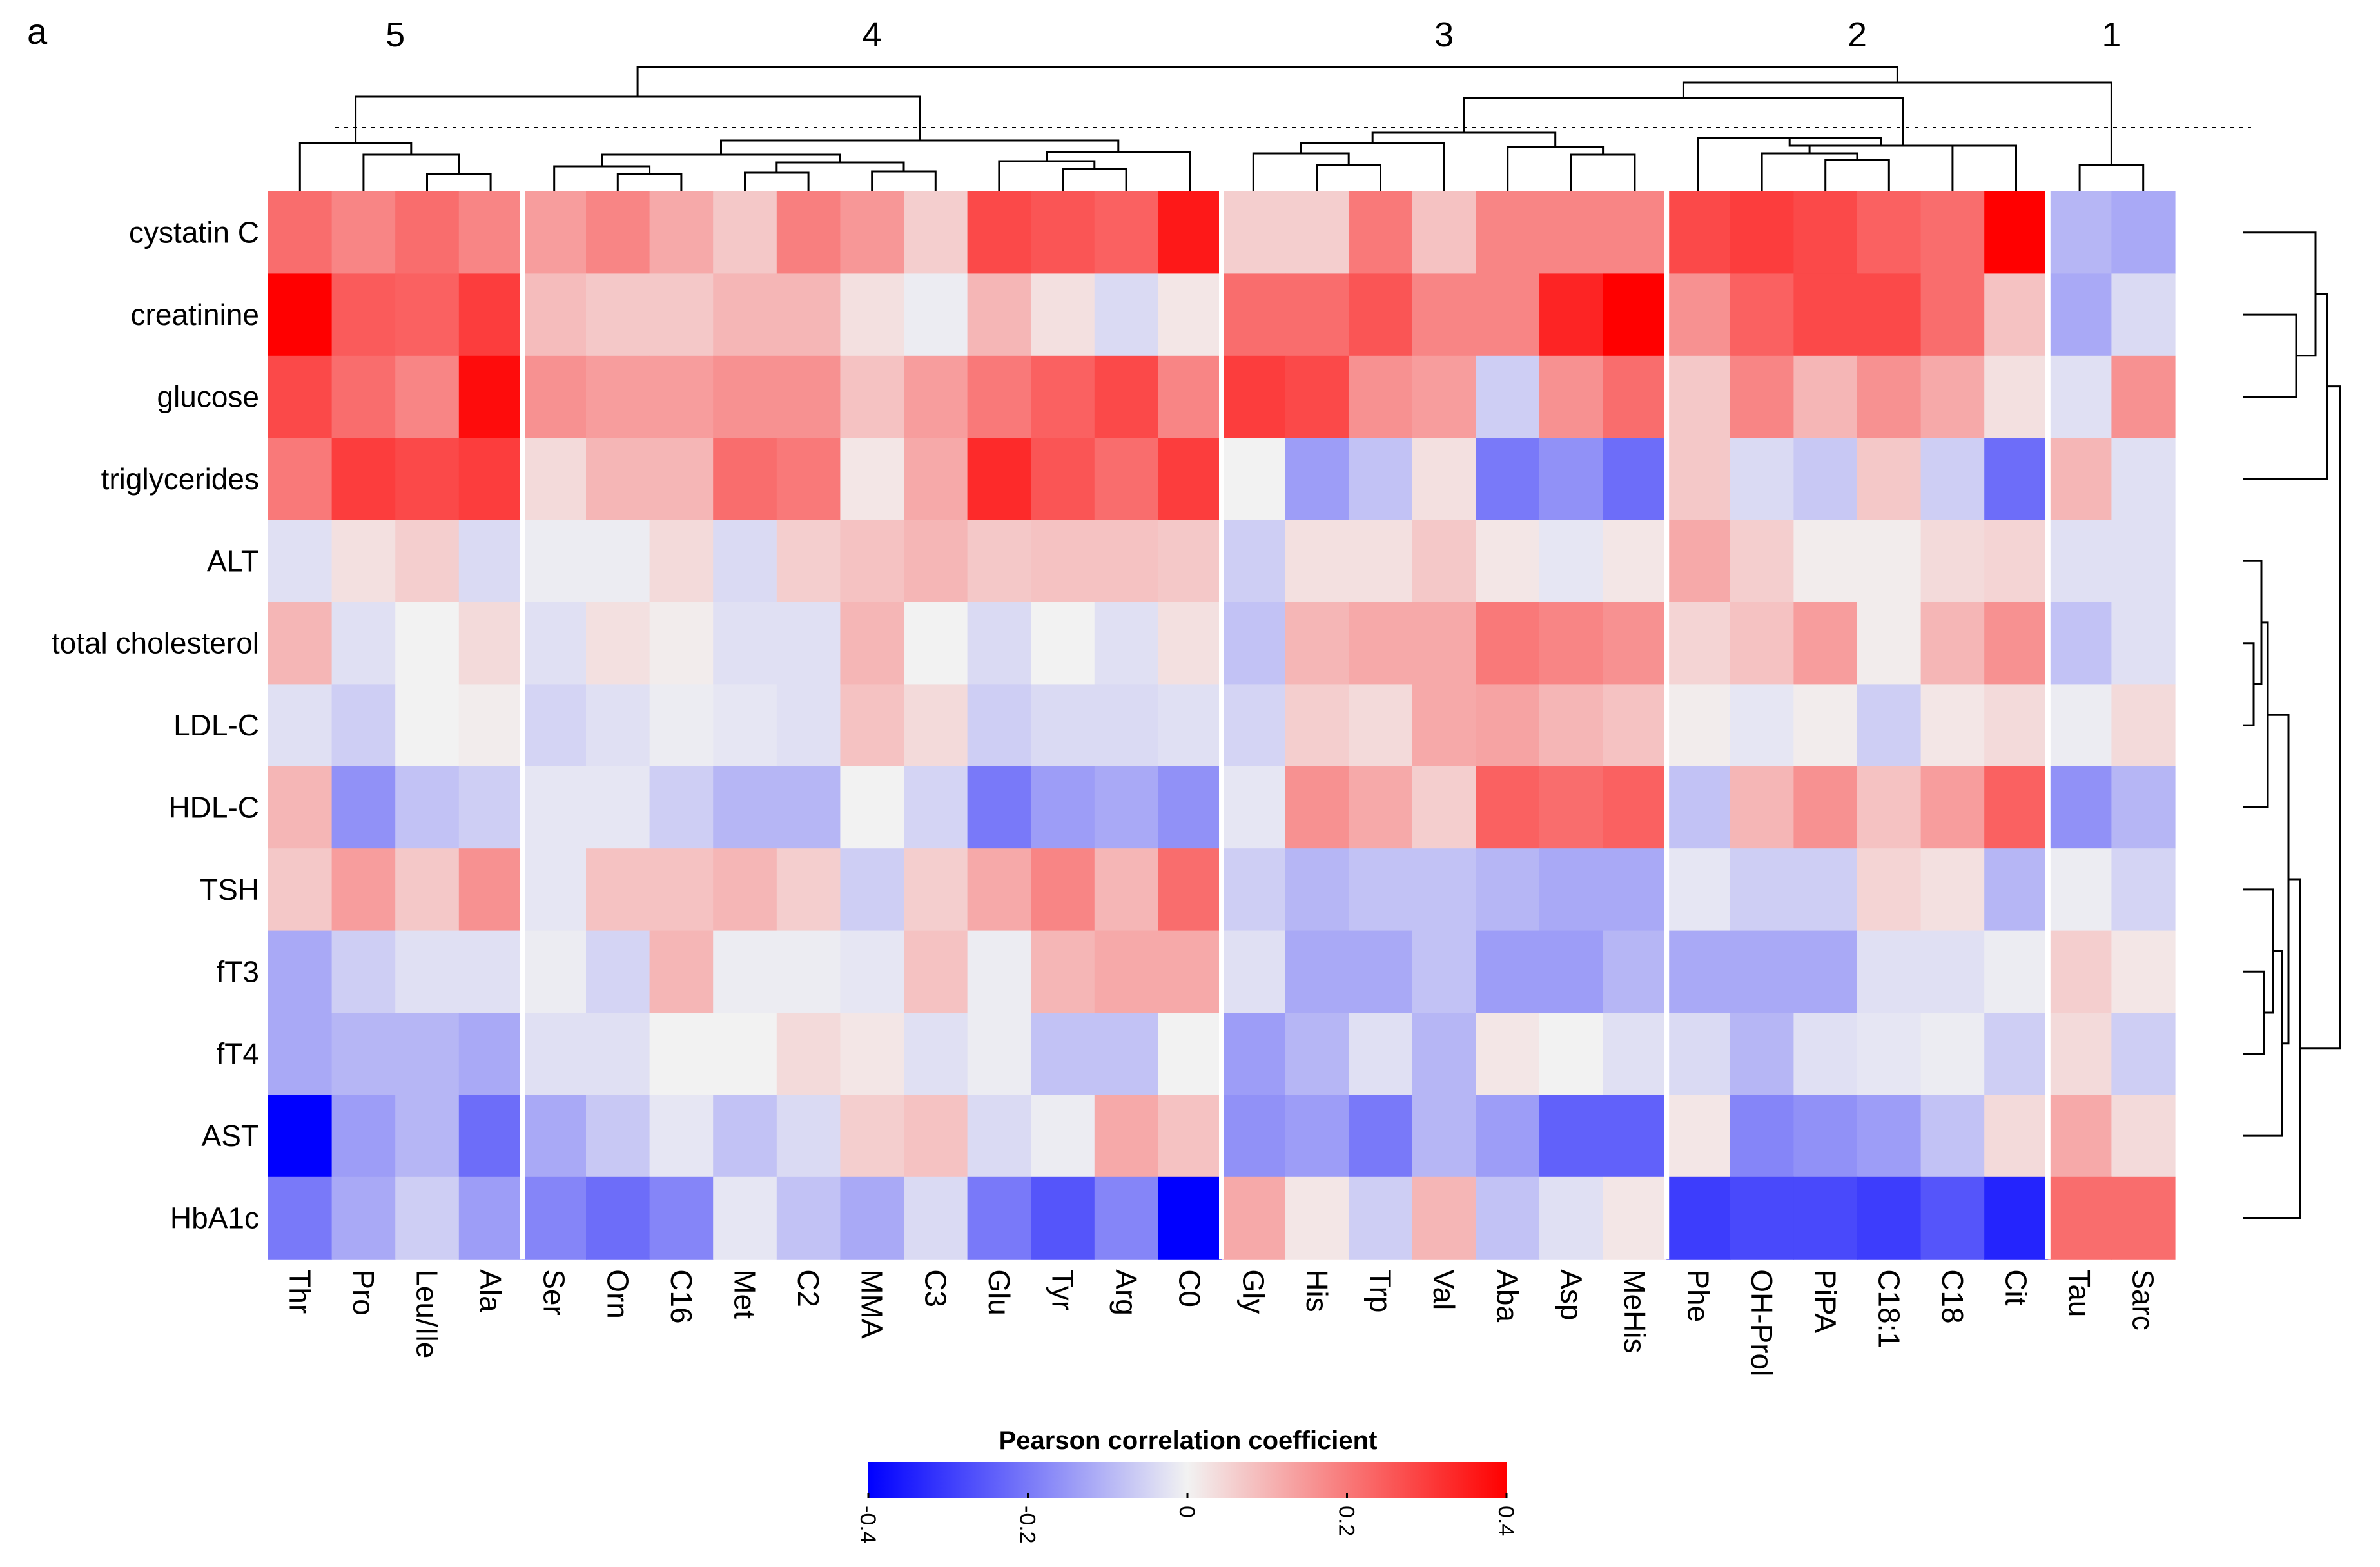 This screenshot has height=1567, width=2380. Describe the element at coordinates (2292, 725) in the screenshot. I see `row-dendrogram` at that location.